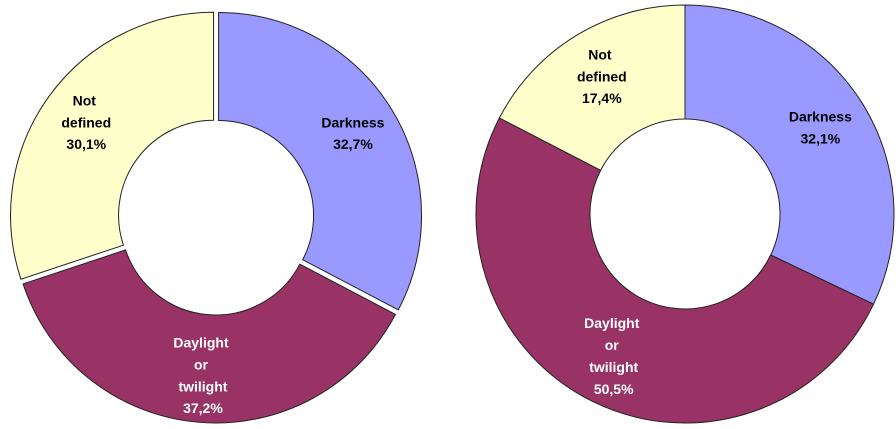  I want to click on slice-value-label: 50,5%, so click(614, 389).